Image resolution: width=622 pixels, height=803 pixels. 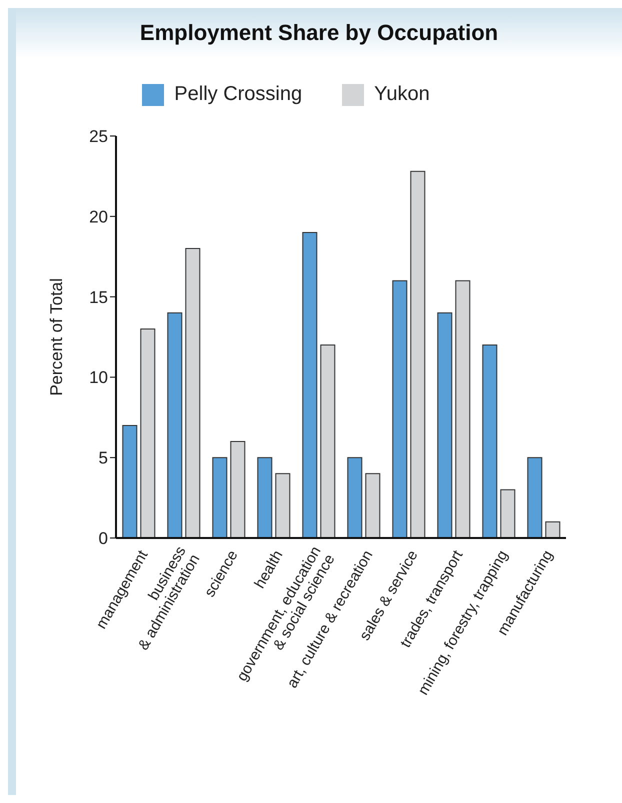 I want to click on y-tick-label: 25, so click(x=98, y=136).